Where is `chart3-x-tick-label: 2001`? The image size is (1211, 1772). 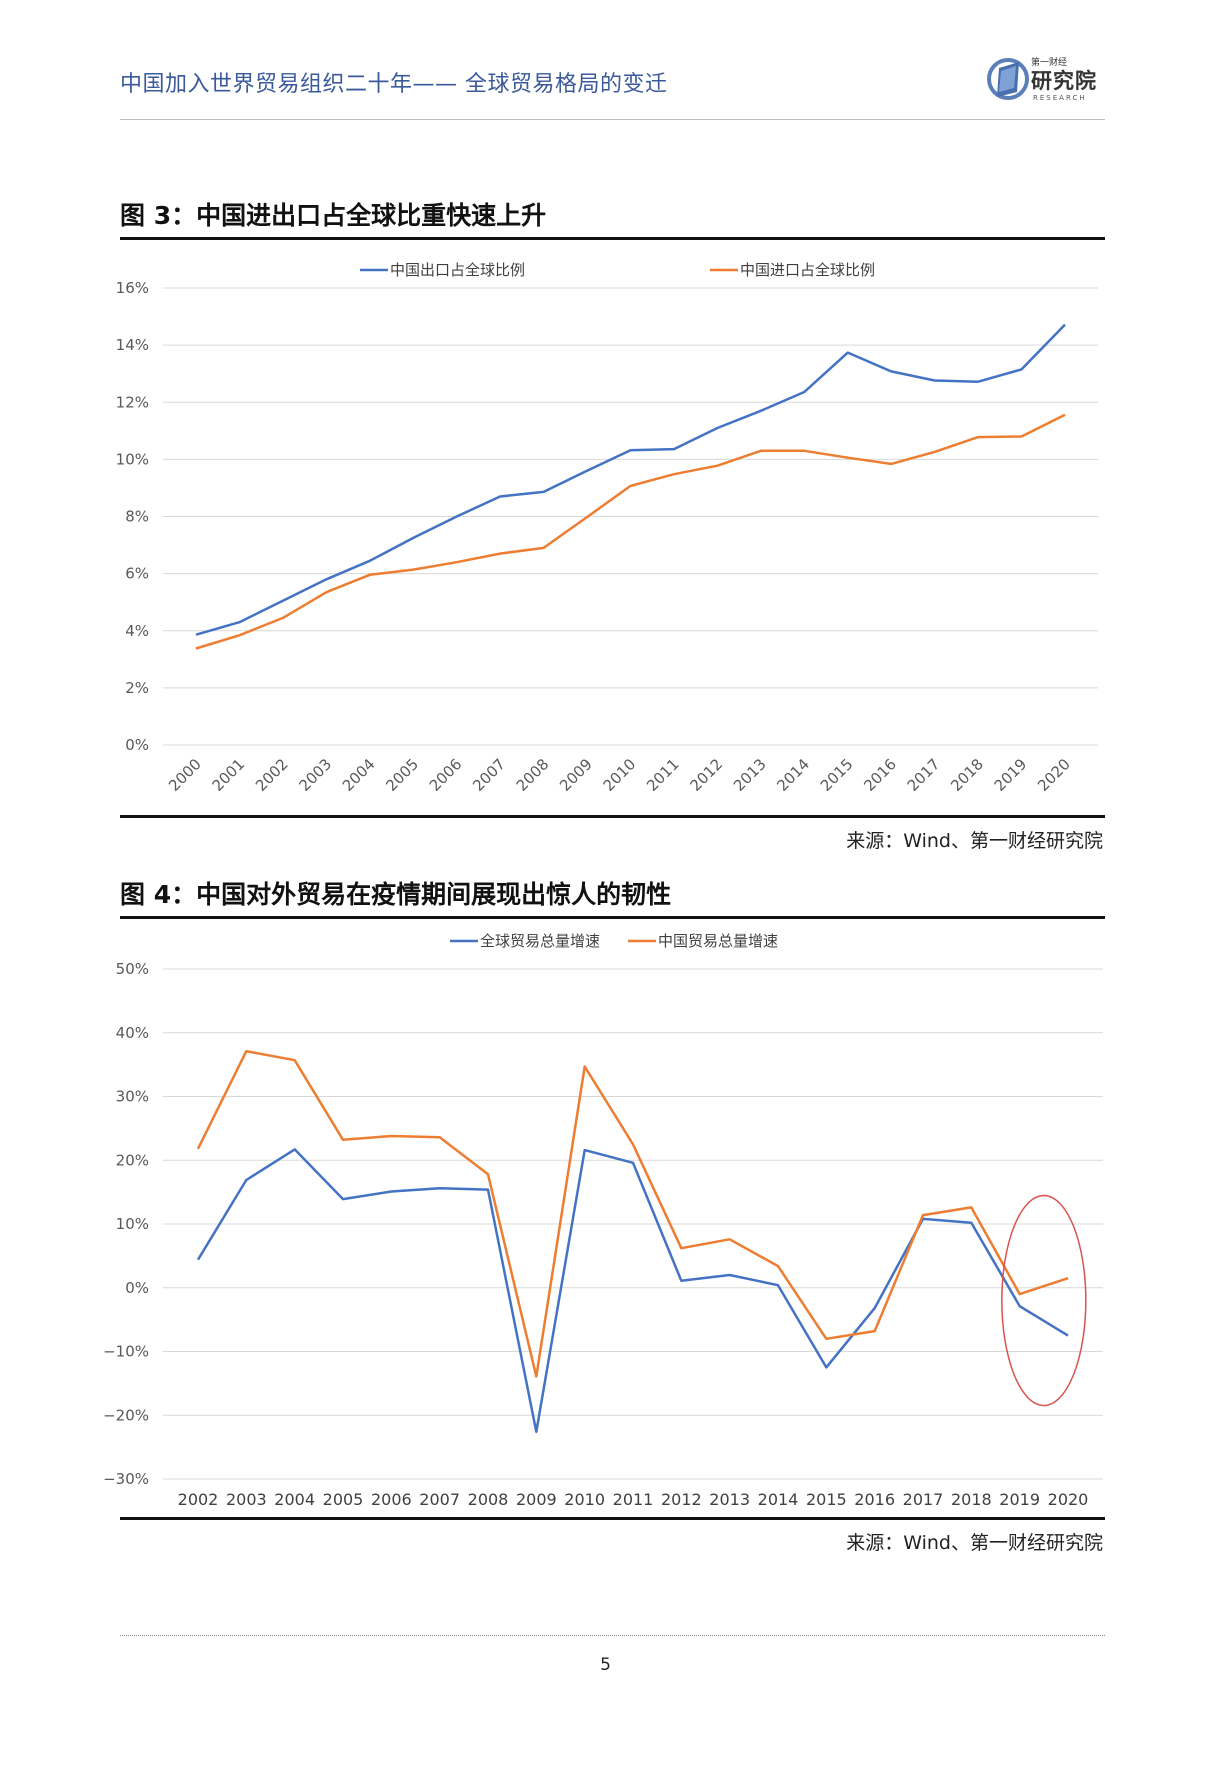 chart3-x-tick-label: 2001 is located at coordinates (229, 775).